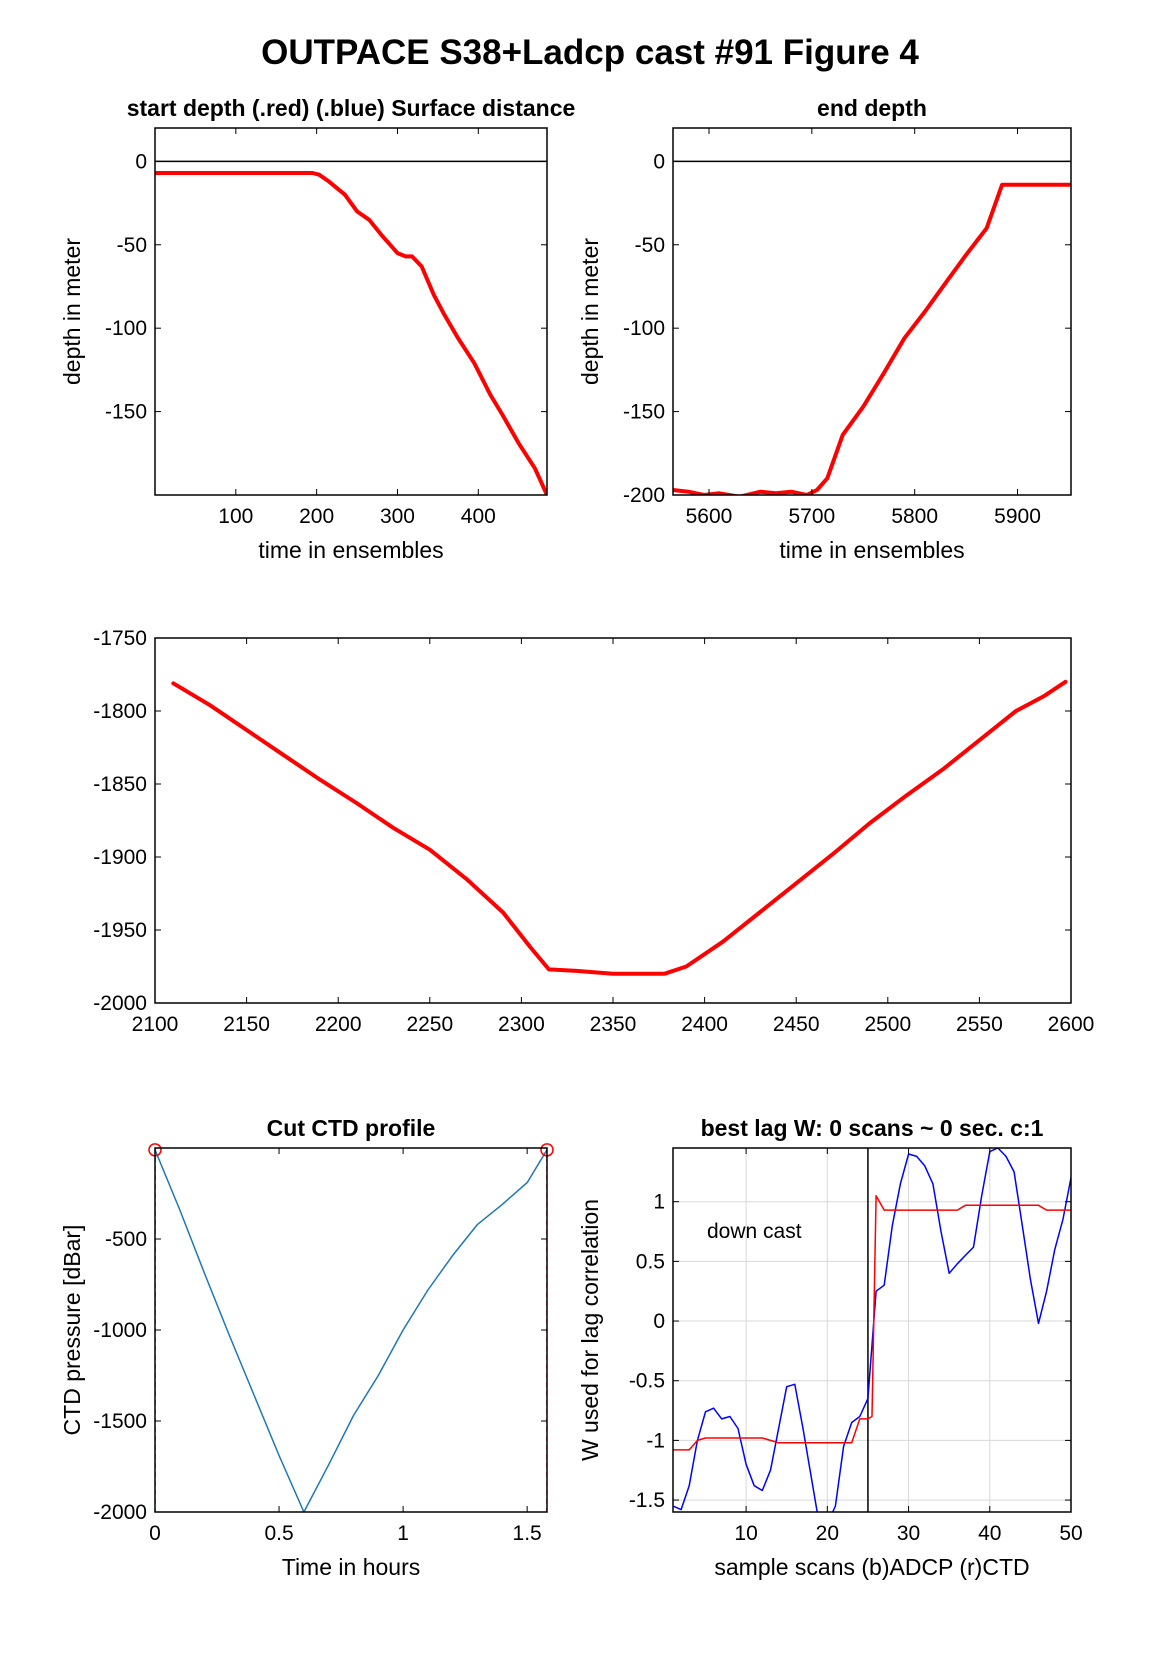 The width and height of the screenshot is (1165, 1679). I want to click on y-tick-label: -1800, so click(120, 711).